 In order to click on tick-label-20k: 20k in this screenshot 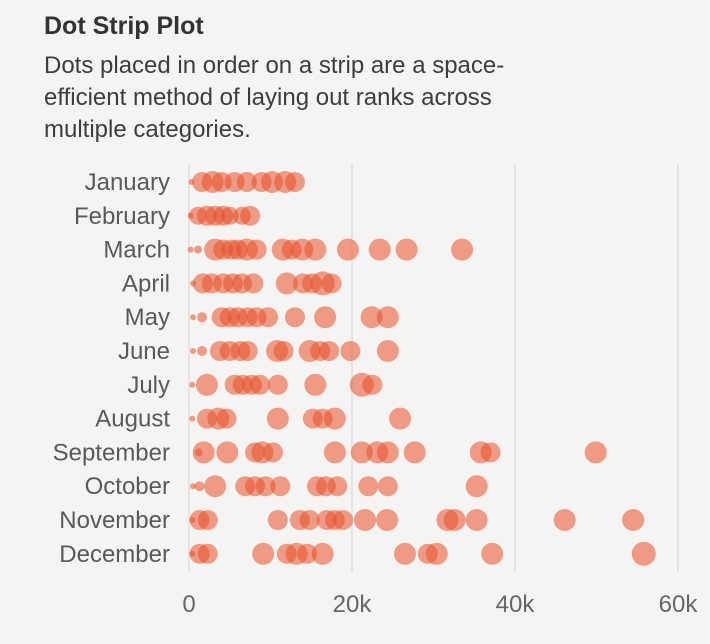, I will do `click(353, 604)`.